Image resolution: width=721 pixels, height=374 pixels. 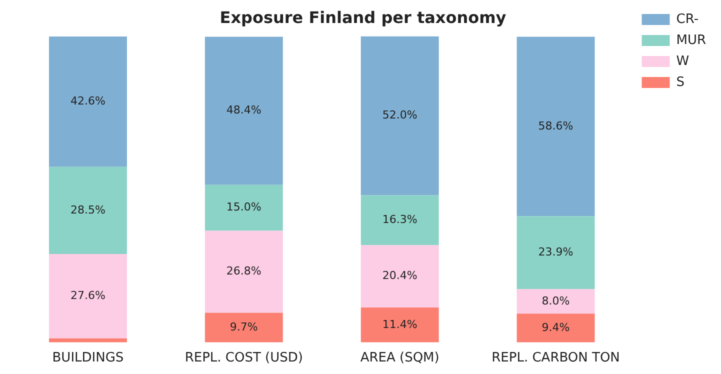 What do you see at coordinates (400, 358) in the screenshot?
I see `x-tick-label: AREA (SQM)` at bounding box center [400, 358].